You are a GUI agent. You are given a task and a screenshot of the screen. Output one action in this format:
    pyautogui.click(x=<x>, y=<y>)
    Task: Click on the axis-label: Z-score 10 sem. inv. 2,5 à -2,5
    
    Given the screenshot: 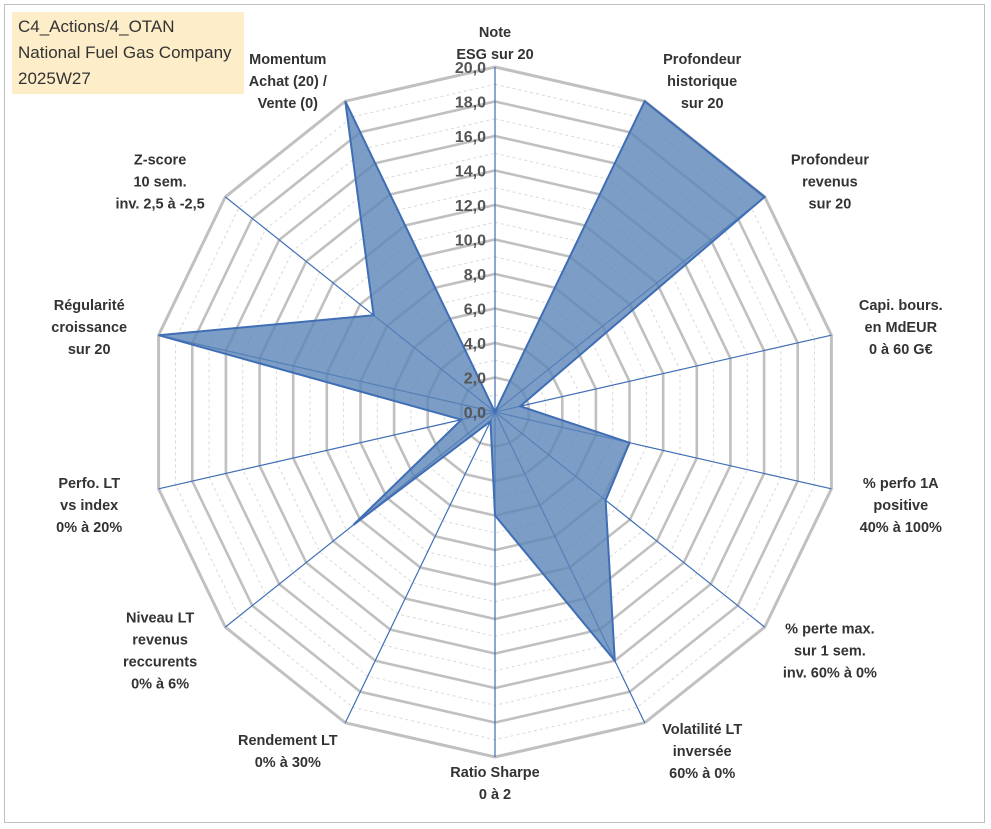 What is the action you would take?
    pyautogui.click(x=159, y=183)
    